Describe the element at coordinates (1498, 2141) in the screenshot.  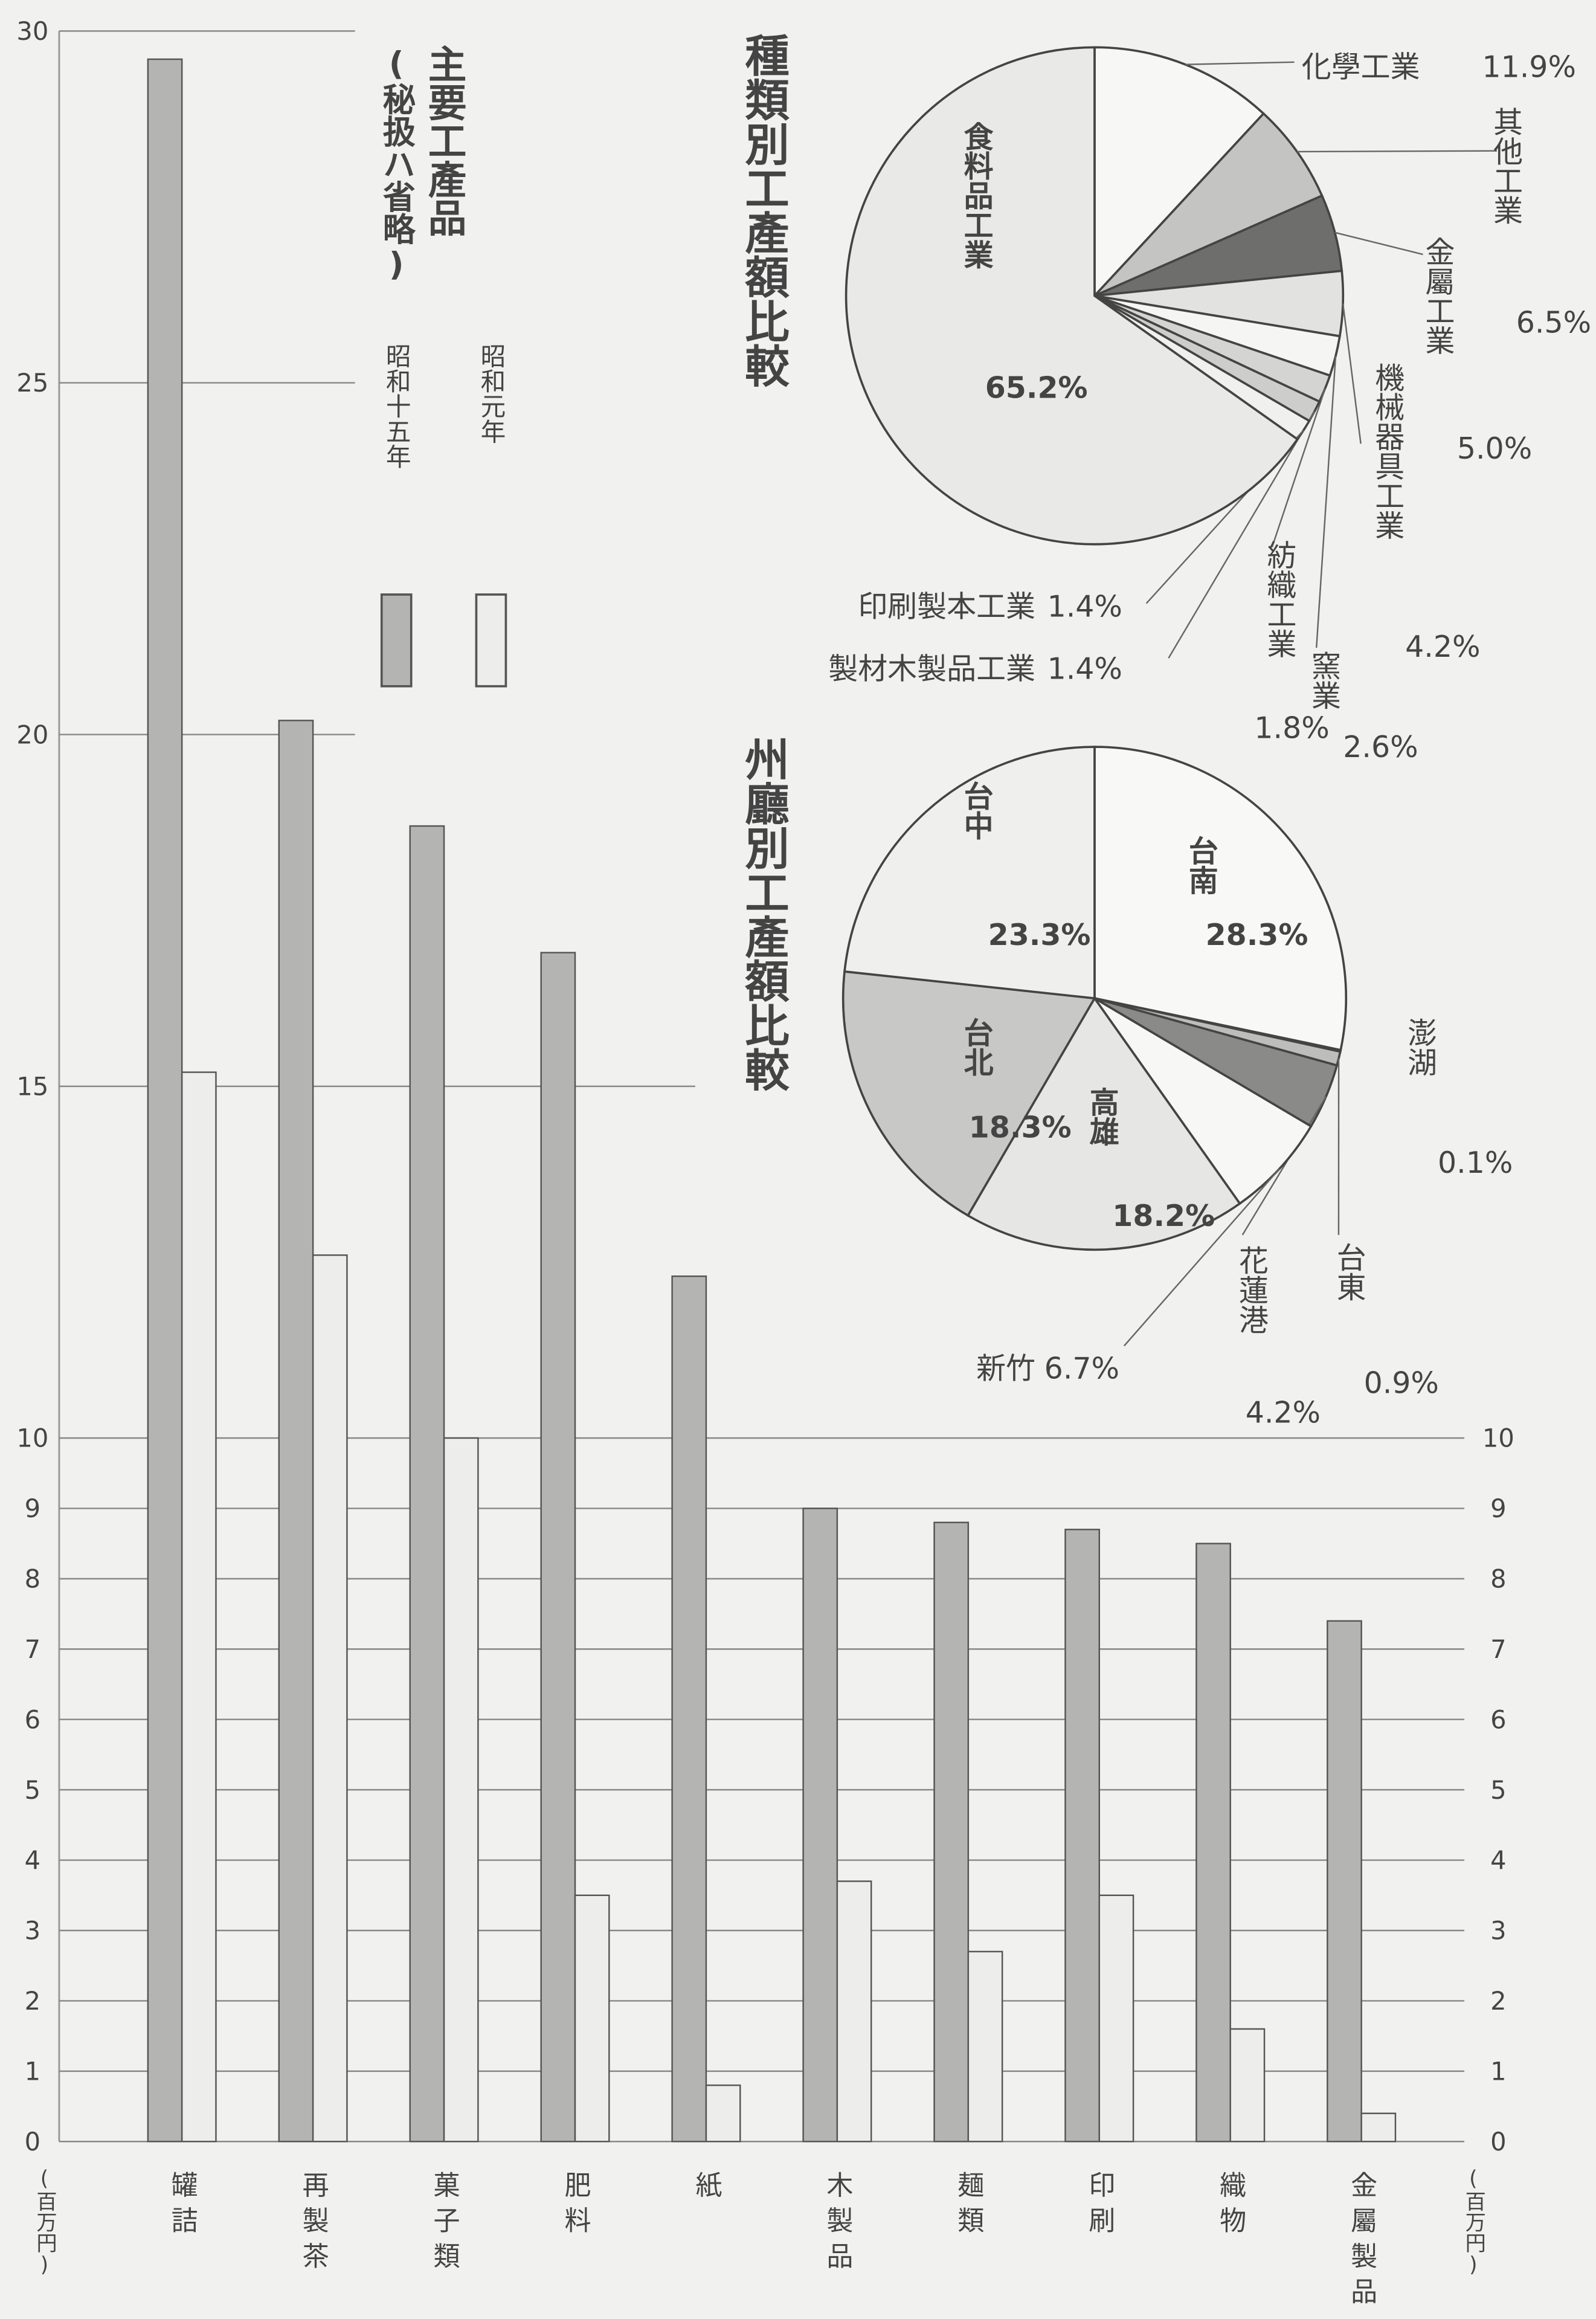
I see `y2-tick-label: 0` at that location.